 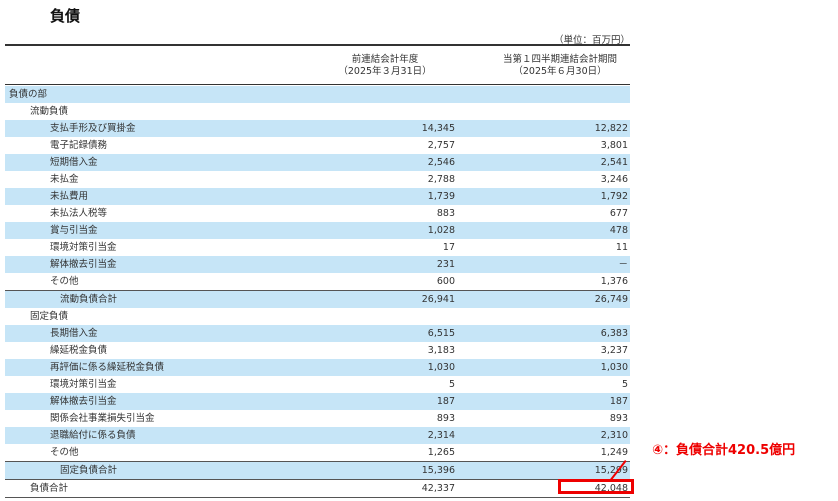 I want to click on page-title: 負債, so click(x=65, y=16).